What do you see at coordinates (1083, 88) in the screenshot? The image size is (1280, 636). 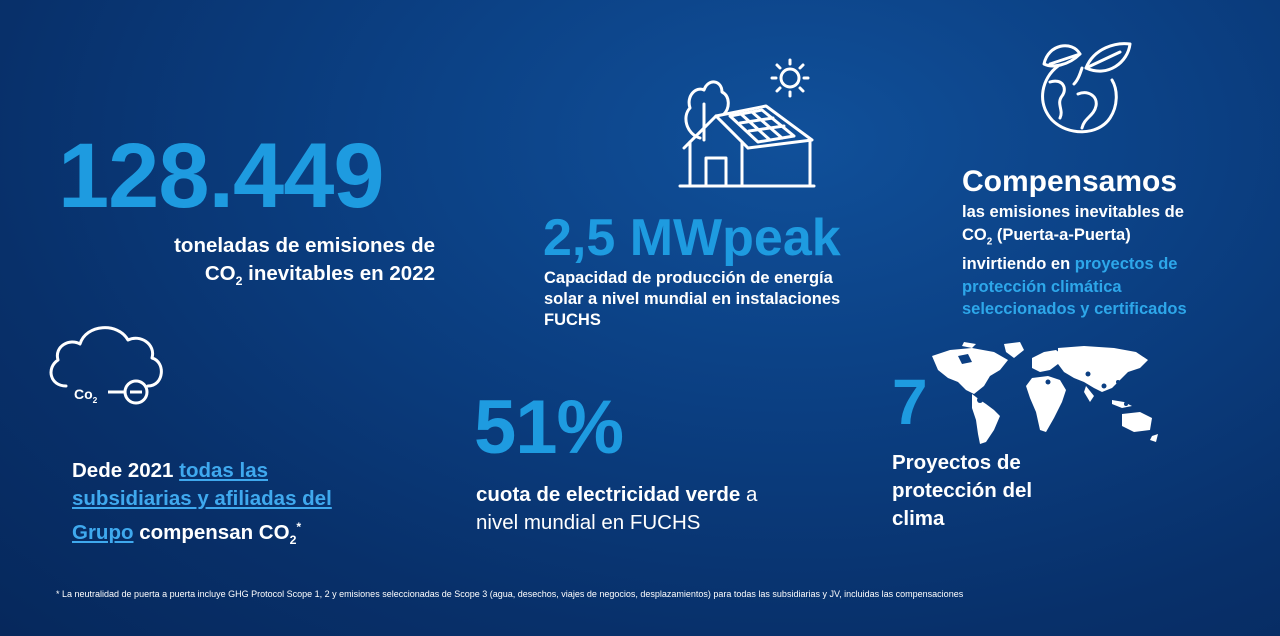 I see `globe-leaves-icon` at bounding box center [1083, 88].